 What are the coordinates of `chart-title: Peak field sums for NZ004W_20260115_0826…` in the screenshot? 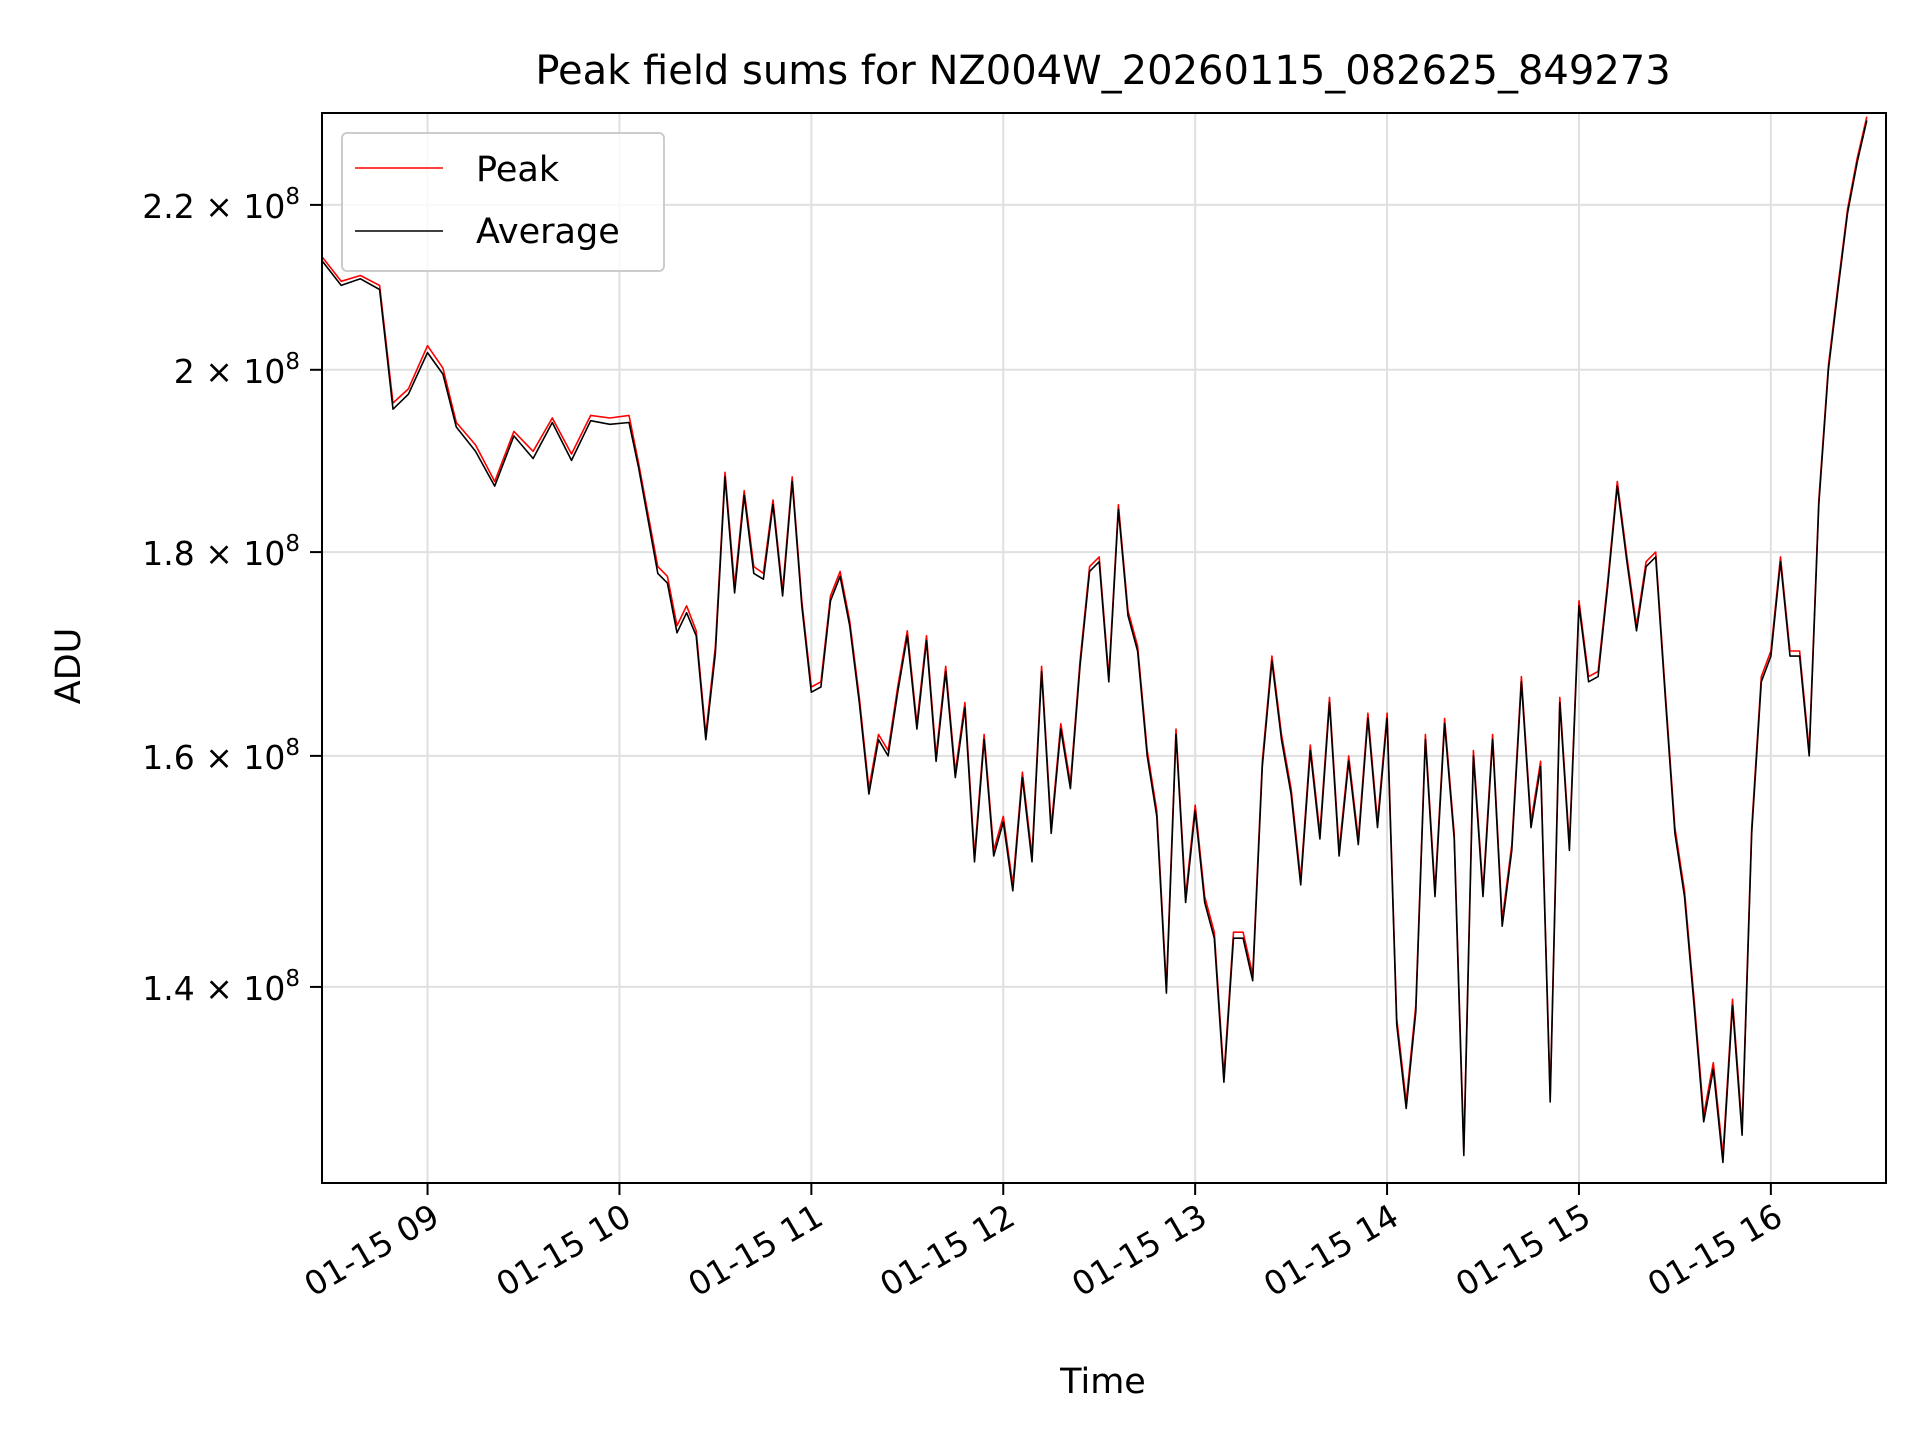 It's located at (1102, 71).